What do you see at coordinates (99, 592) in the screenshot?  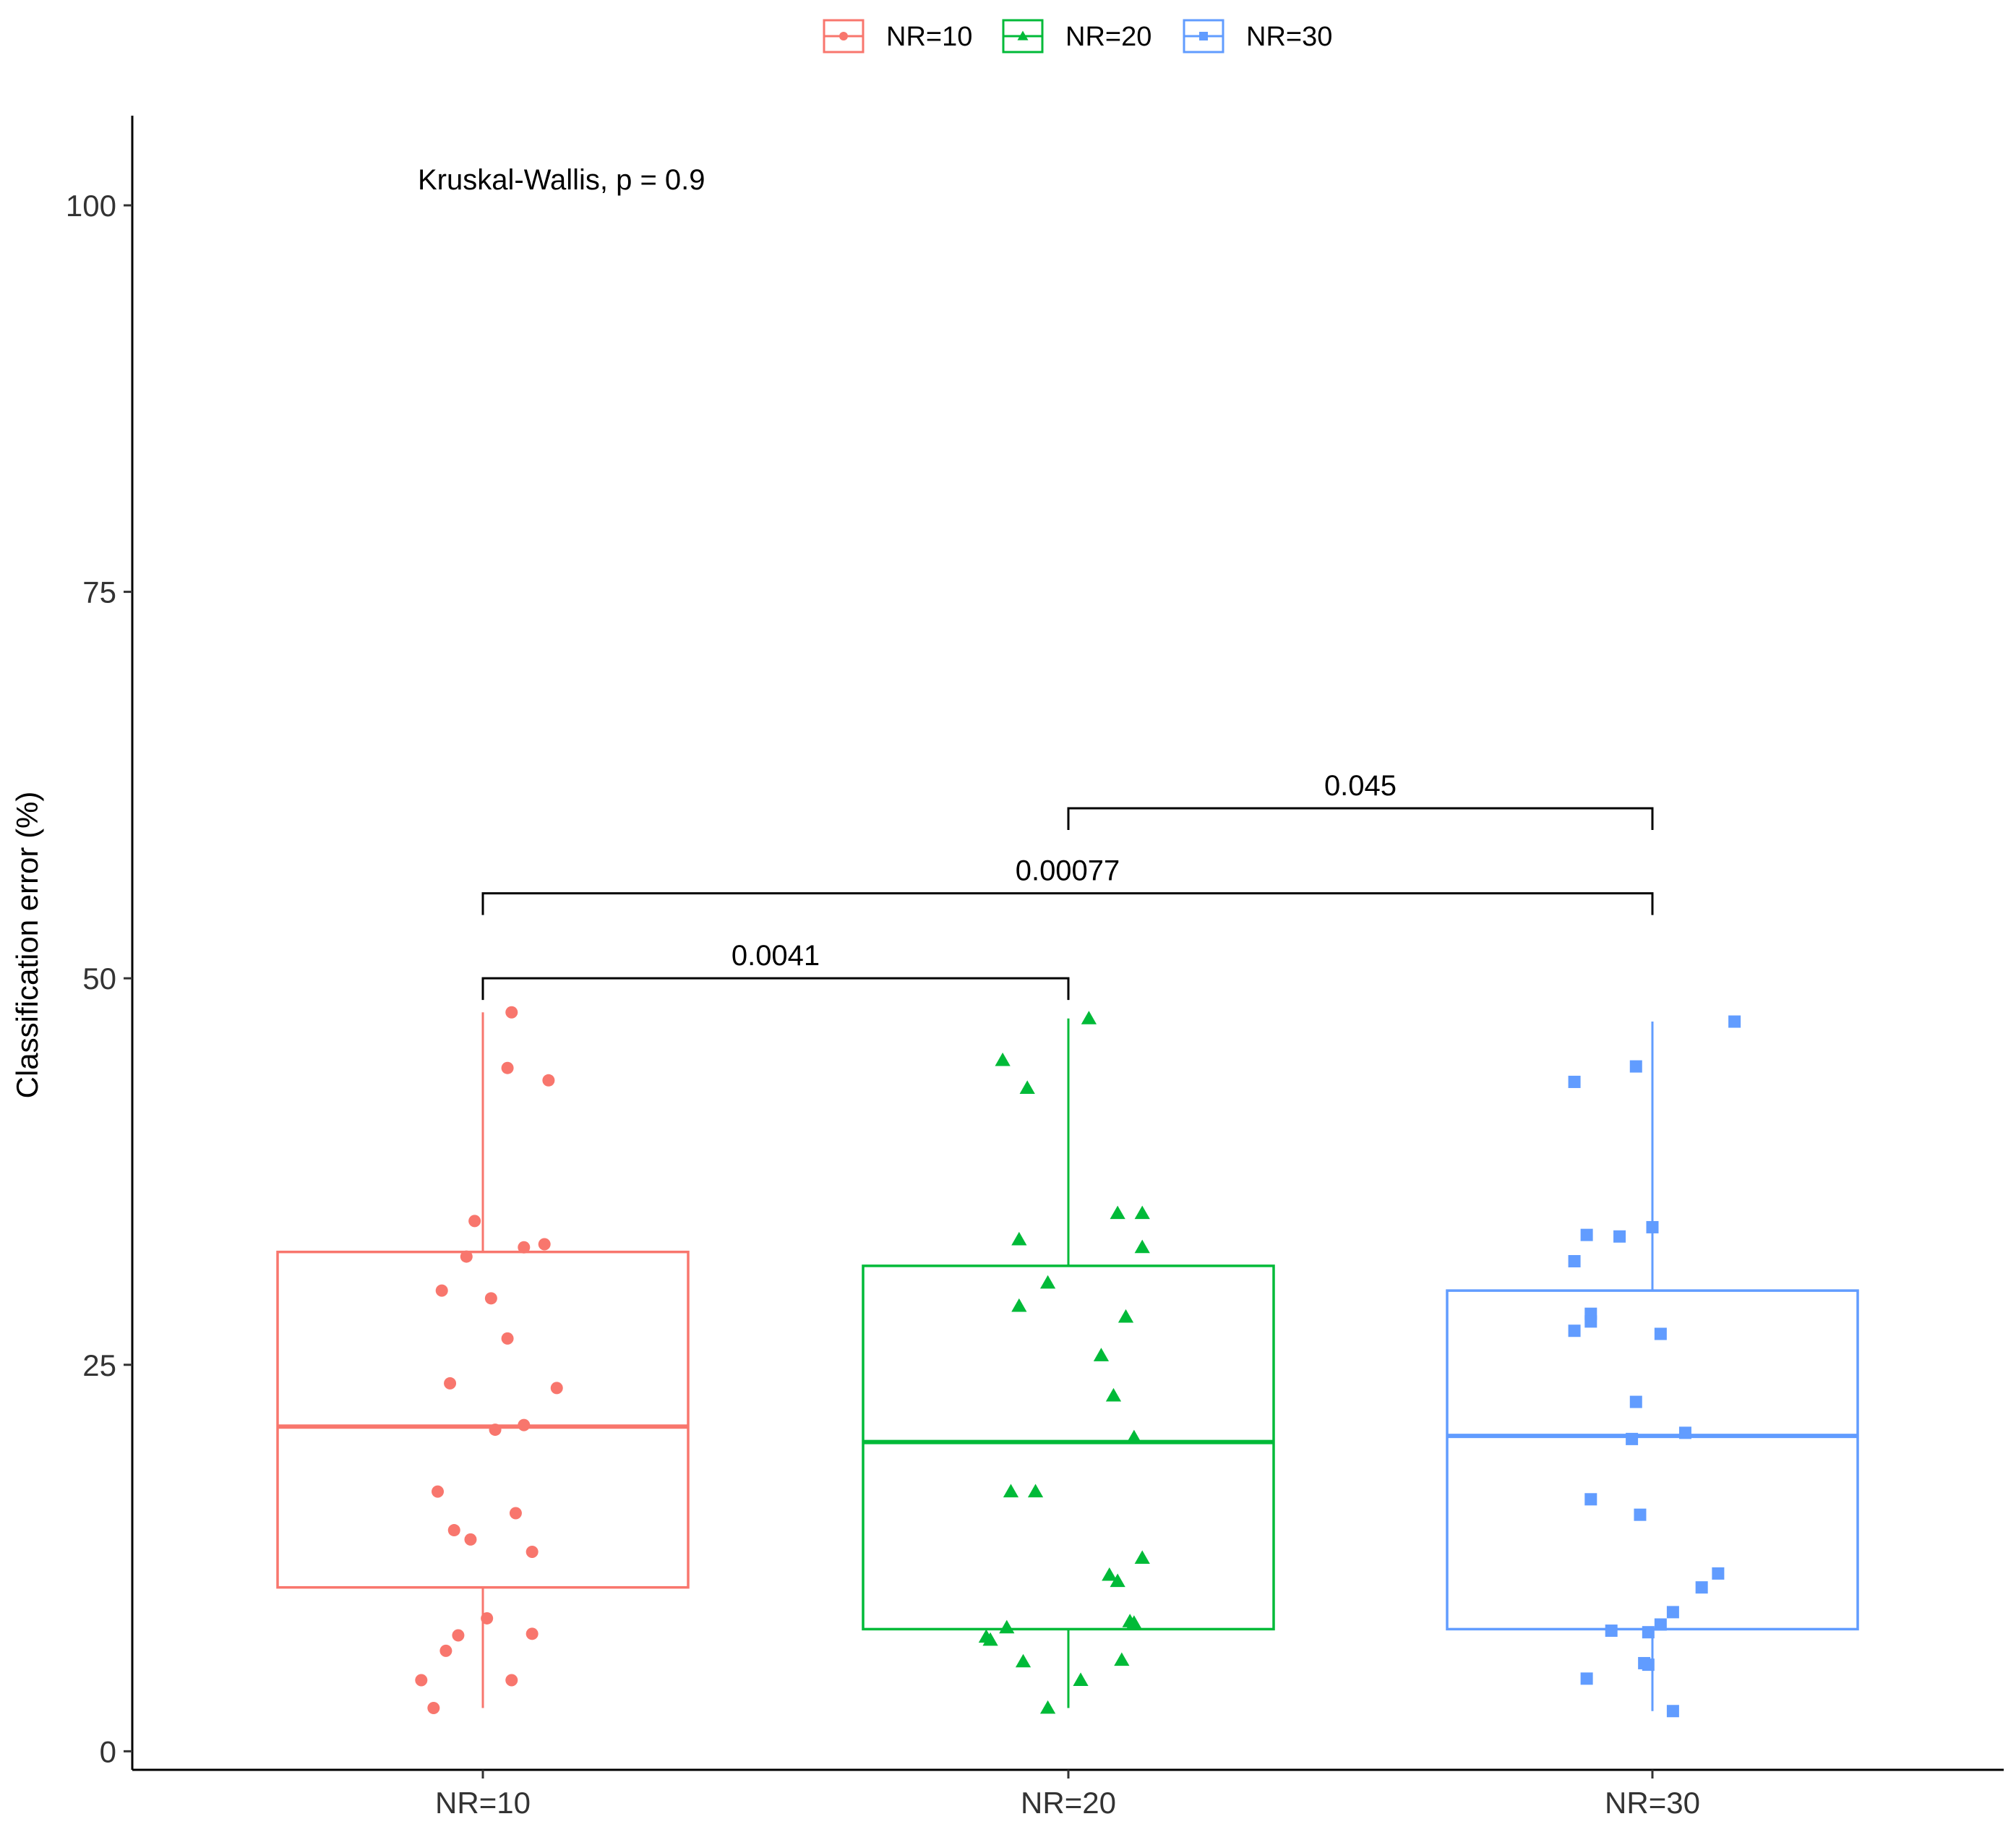 I see `y-tick-label-75: 75` at bounding box center [99, 592].